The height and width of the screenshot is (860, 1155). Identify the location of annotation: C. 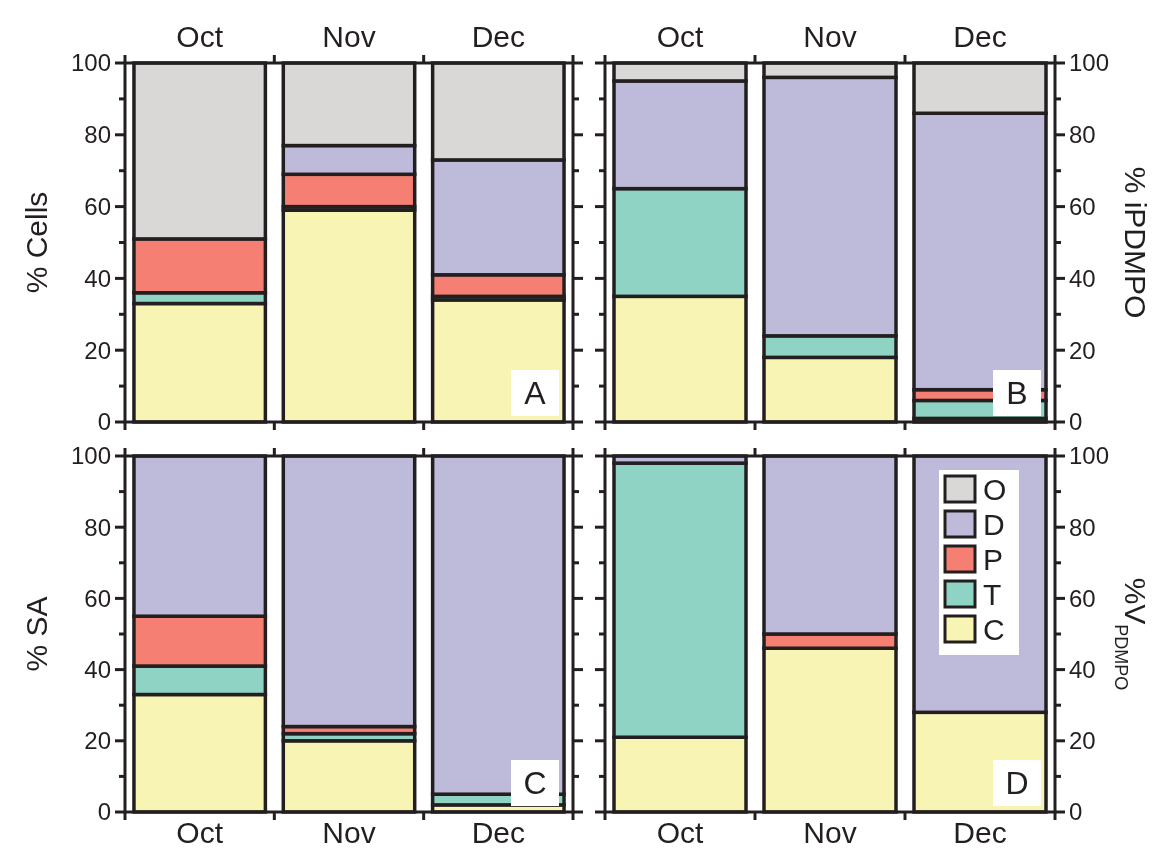
(535, 783).